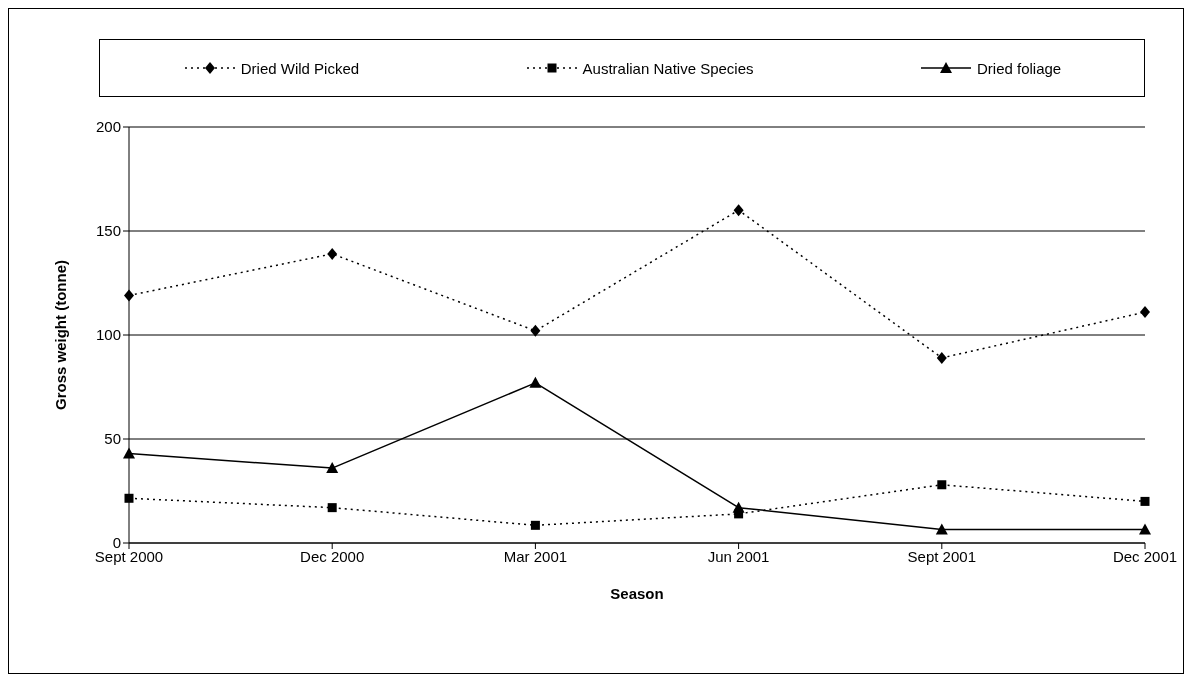 This screenshot has width=1192, height=682. What do you see at coordinates (108, 127) in the screenshot?
I see `y-tick-label: 200` at bounding box center [108, 127].